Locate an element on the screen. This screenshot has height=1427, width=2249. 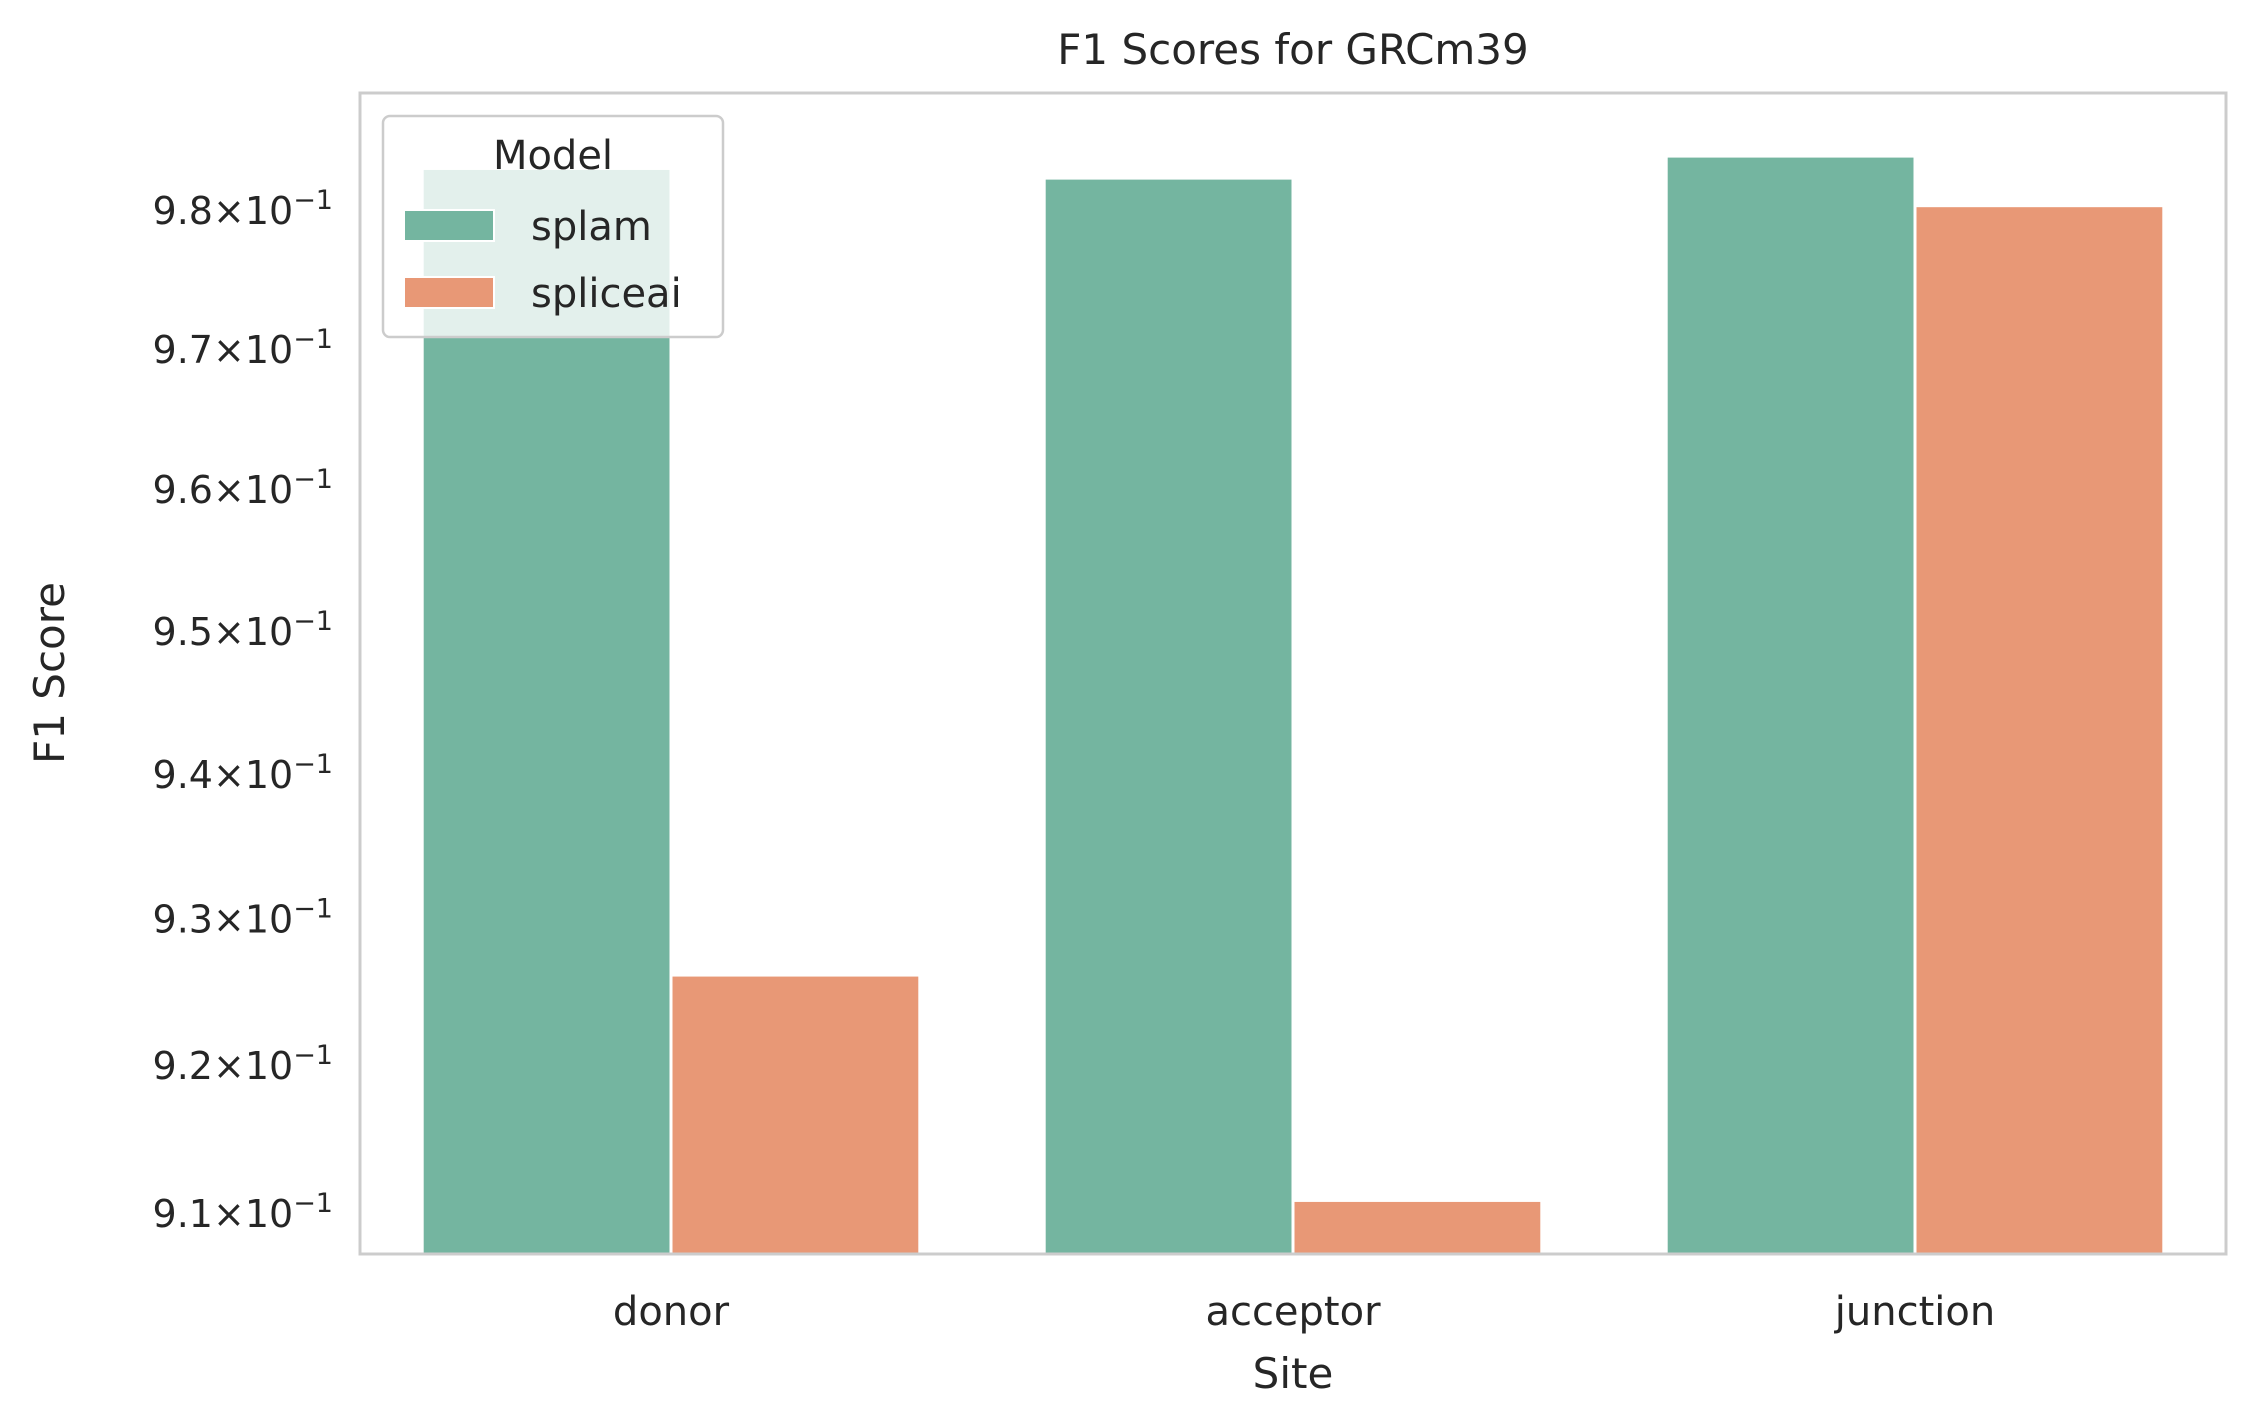
legend-label-splam: splam is located at coordinates (591, 227).